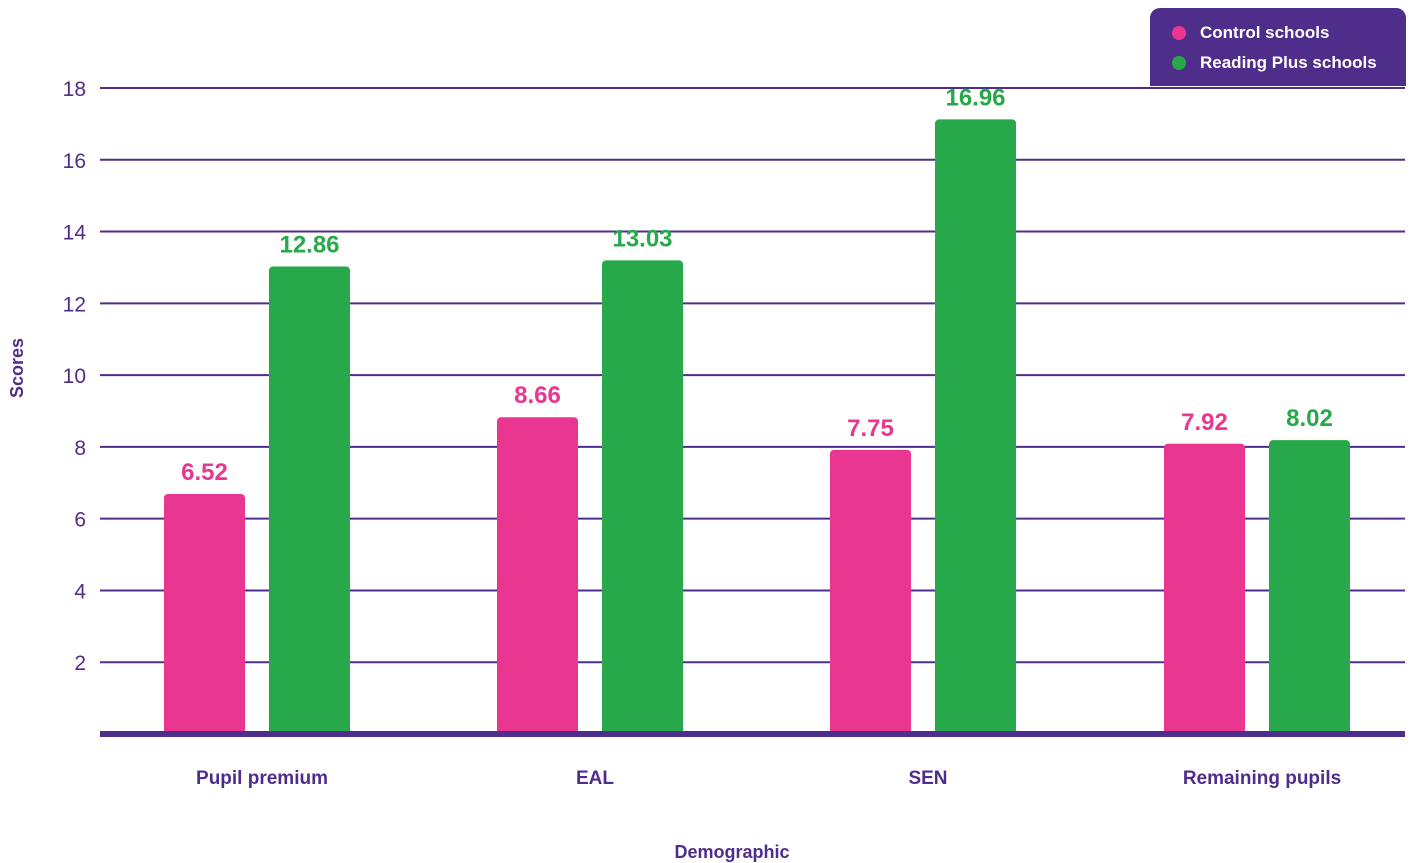  Describe the element at coordinates (80, 591) in the screenshot. I see `y-tick-label: 4` at that location.